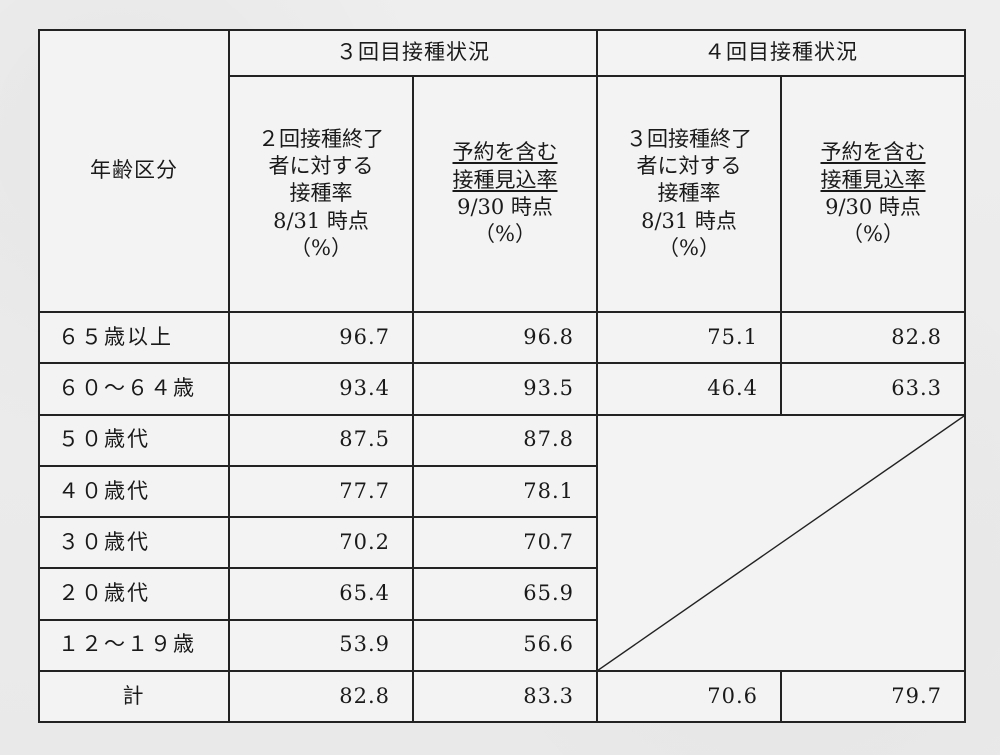  What do you see at coordinates (873, 389) in the screenshot?
I see `value-cell: 63.3` at bounding box center [873, 389].